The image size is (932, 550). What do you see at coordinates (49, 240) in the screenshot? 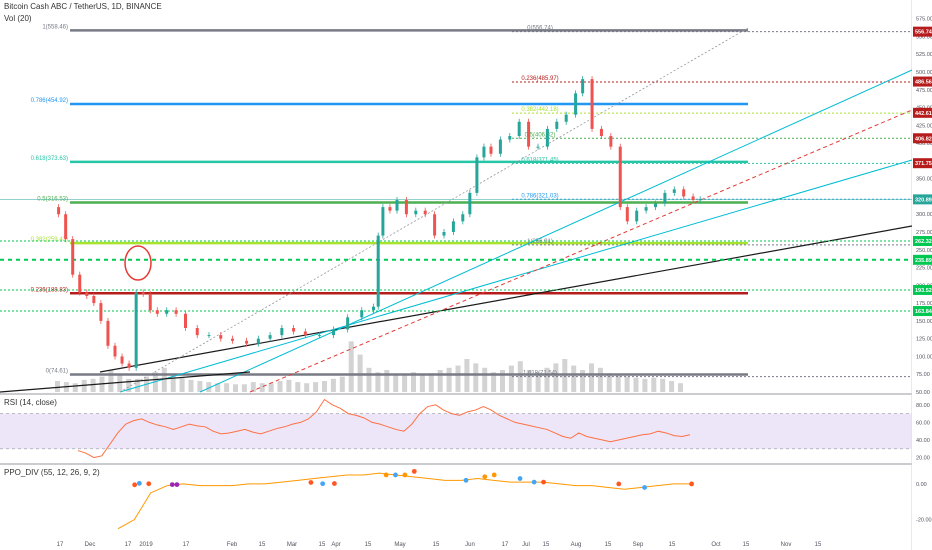
I see `fib-level-label: 0.382(259.42)` at bounding box center [49, 240].